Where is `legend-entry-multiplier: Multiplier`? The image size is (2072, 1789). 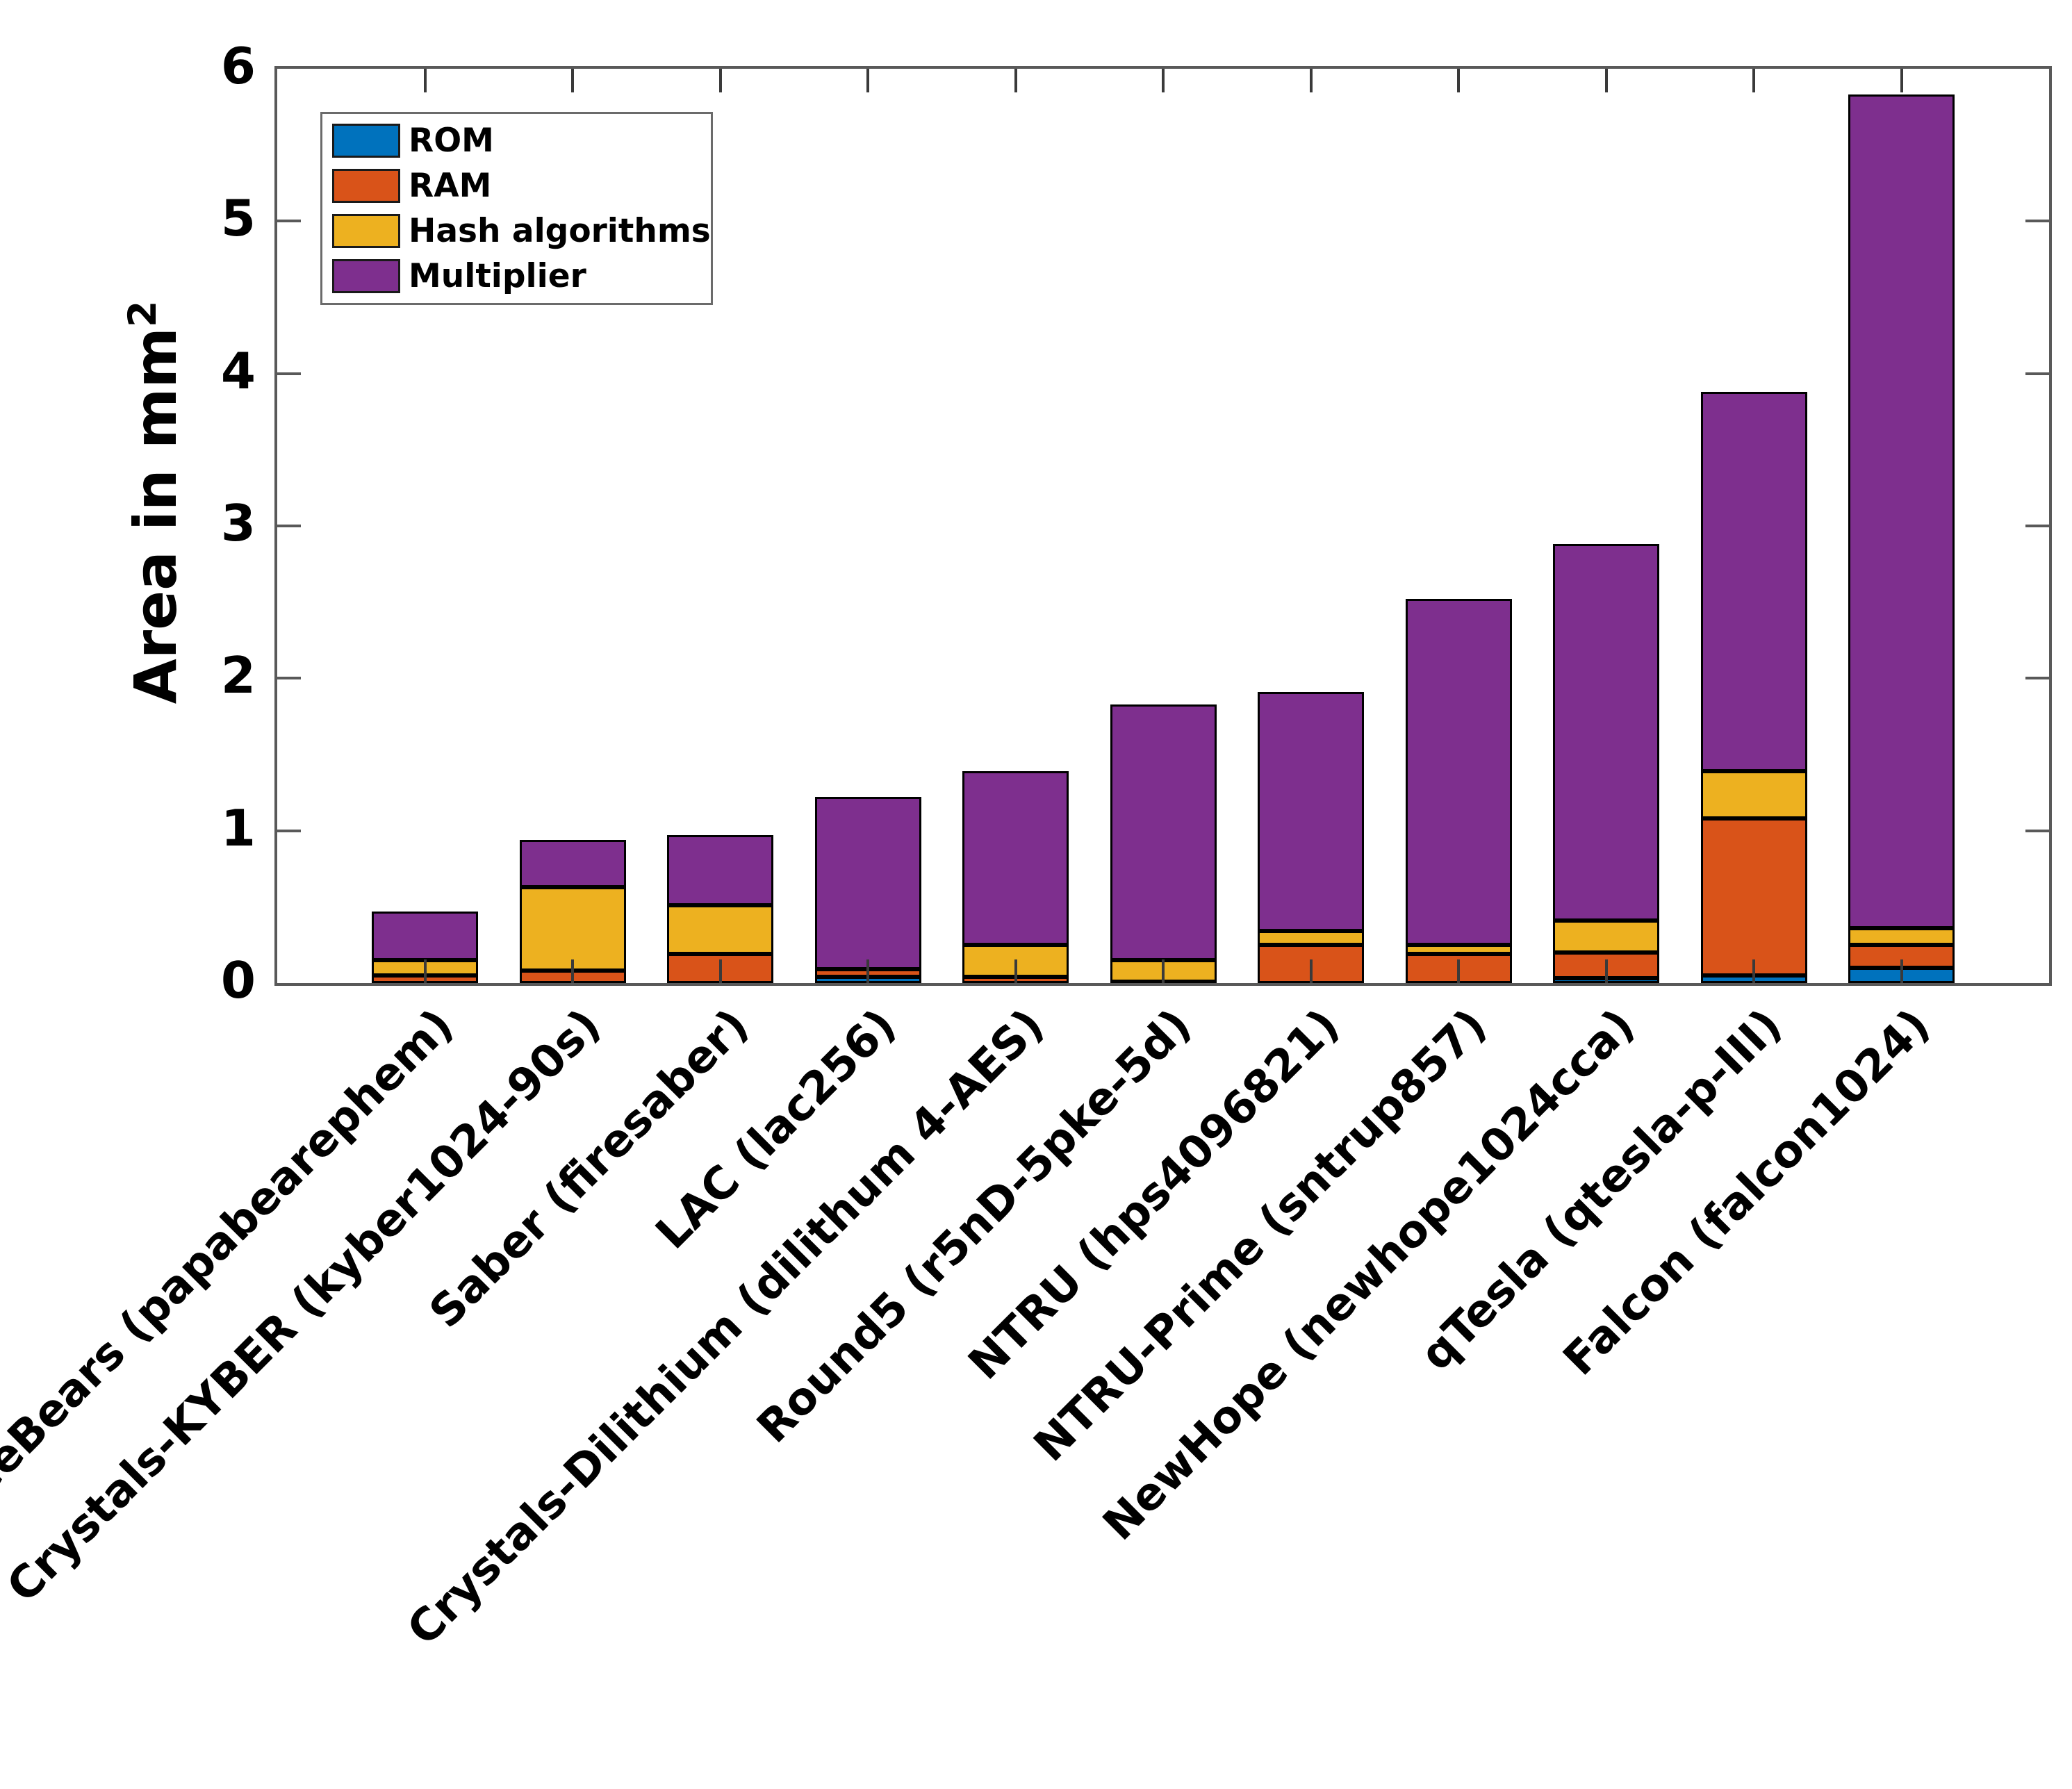 legend-entry-multiplier: Multiplier is located at coordinates (516, 276).